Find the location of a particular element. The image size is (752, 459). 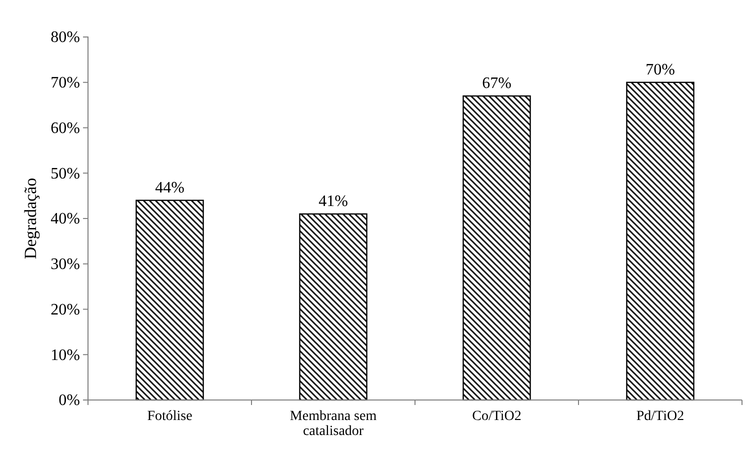

data-label: 41% is located at coordinates (333, 201).